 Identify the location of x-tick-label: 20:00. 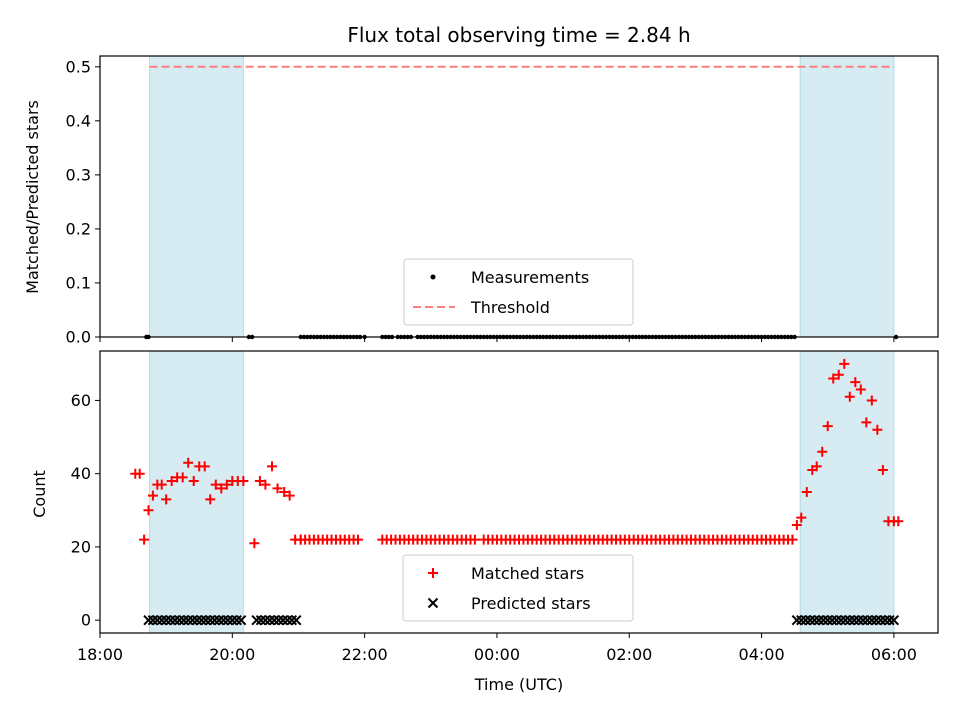
(232, 654).